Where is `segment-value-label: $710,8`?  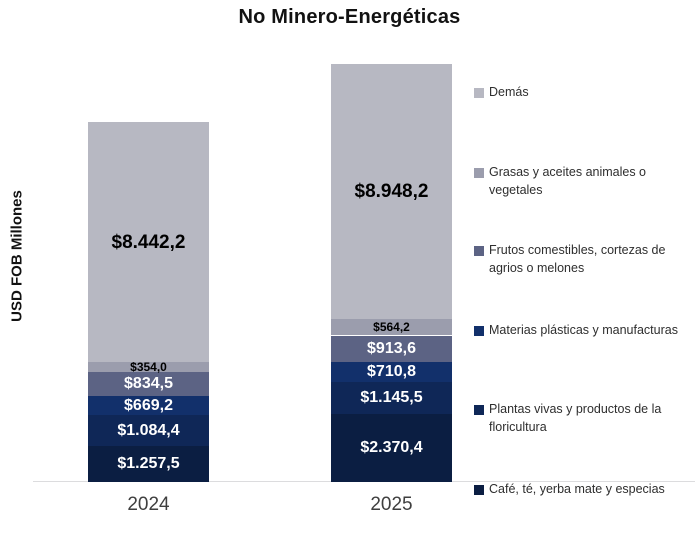 segment-value-label: $710,8 is located at coordinates (391, 371).